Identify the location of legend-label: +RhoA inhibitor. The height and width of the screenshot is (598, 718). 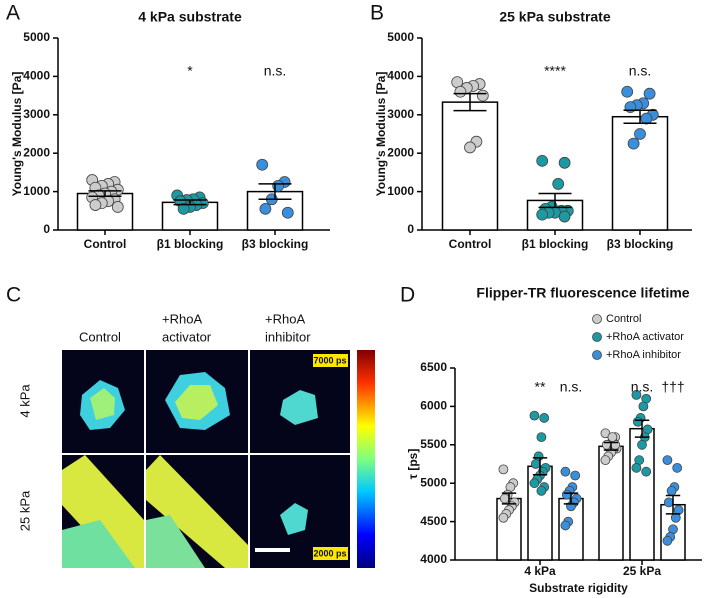
(643, 355).